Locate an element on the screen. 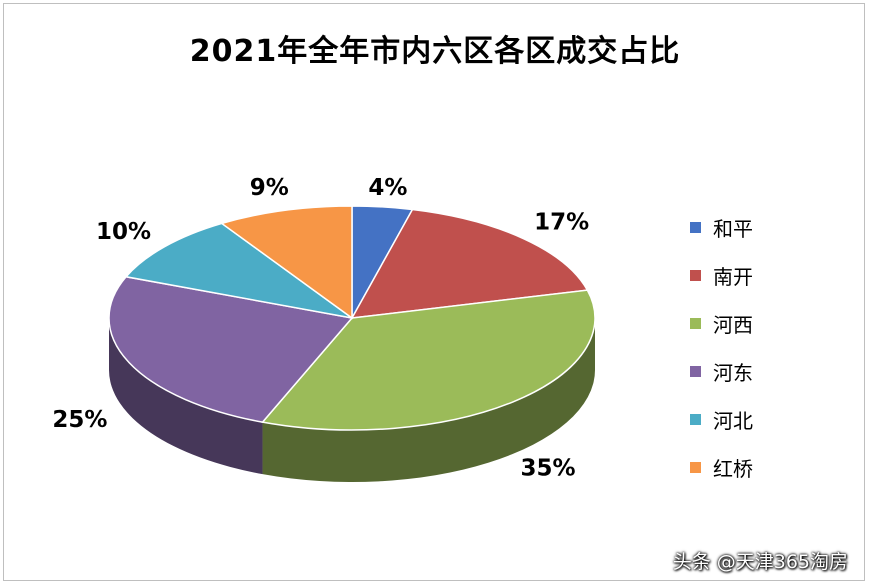 The image size is (870, 586). legend-item-红桥: 红桥 is located at coordinates (721, 467).